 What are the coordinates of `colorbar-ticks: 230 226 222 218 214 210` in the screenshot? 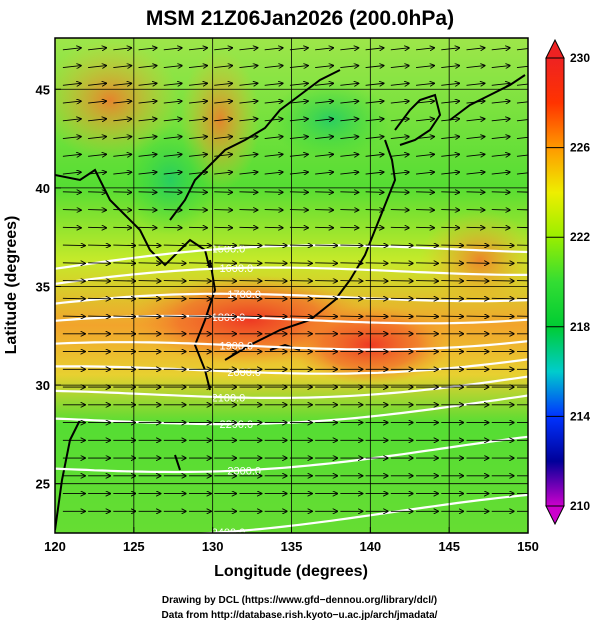 It's located at (568, 282).